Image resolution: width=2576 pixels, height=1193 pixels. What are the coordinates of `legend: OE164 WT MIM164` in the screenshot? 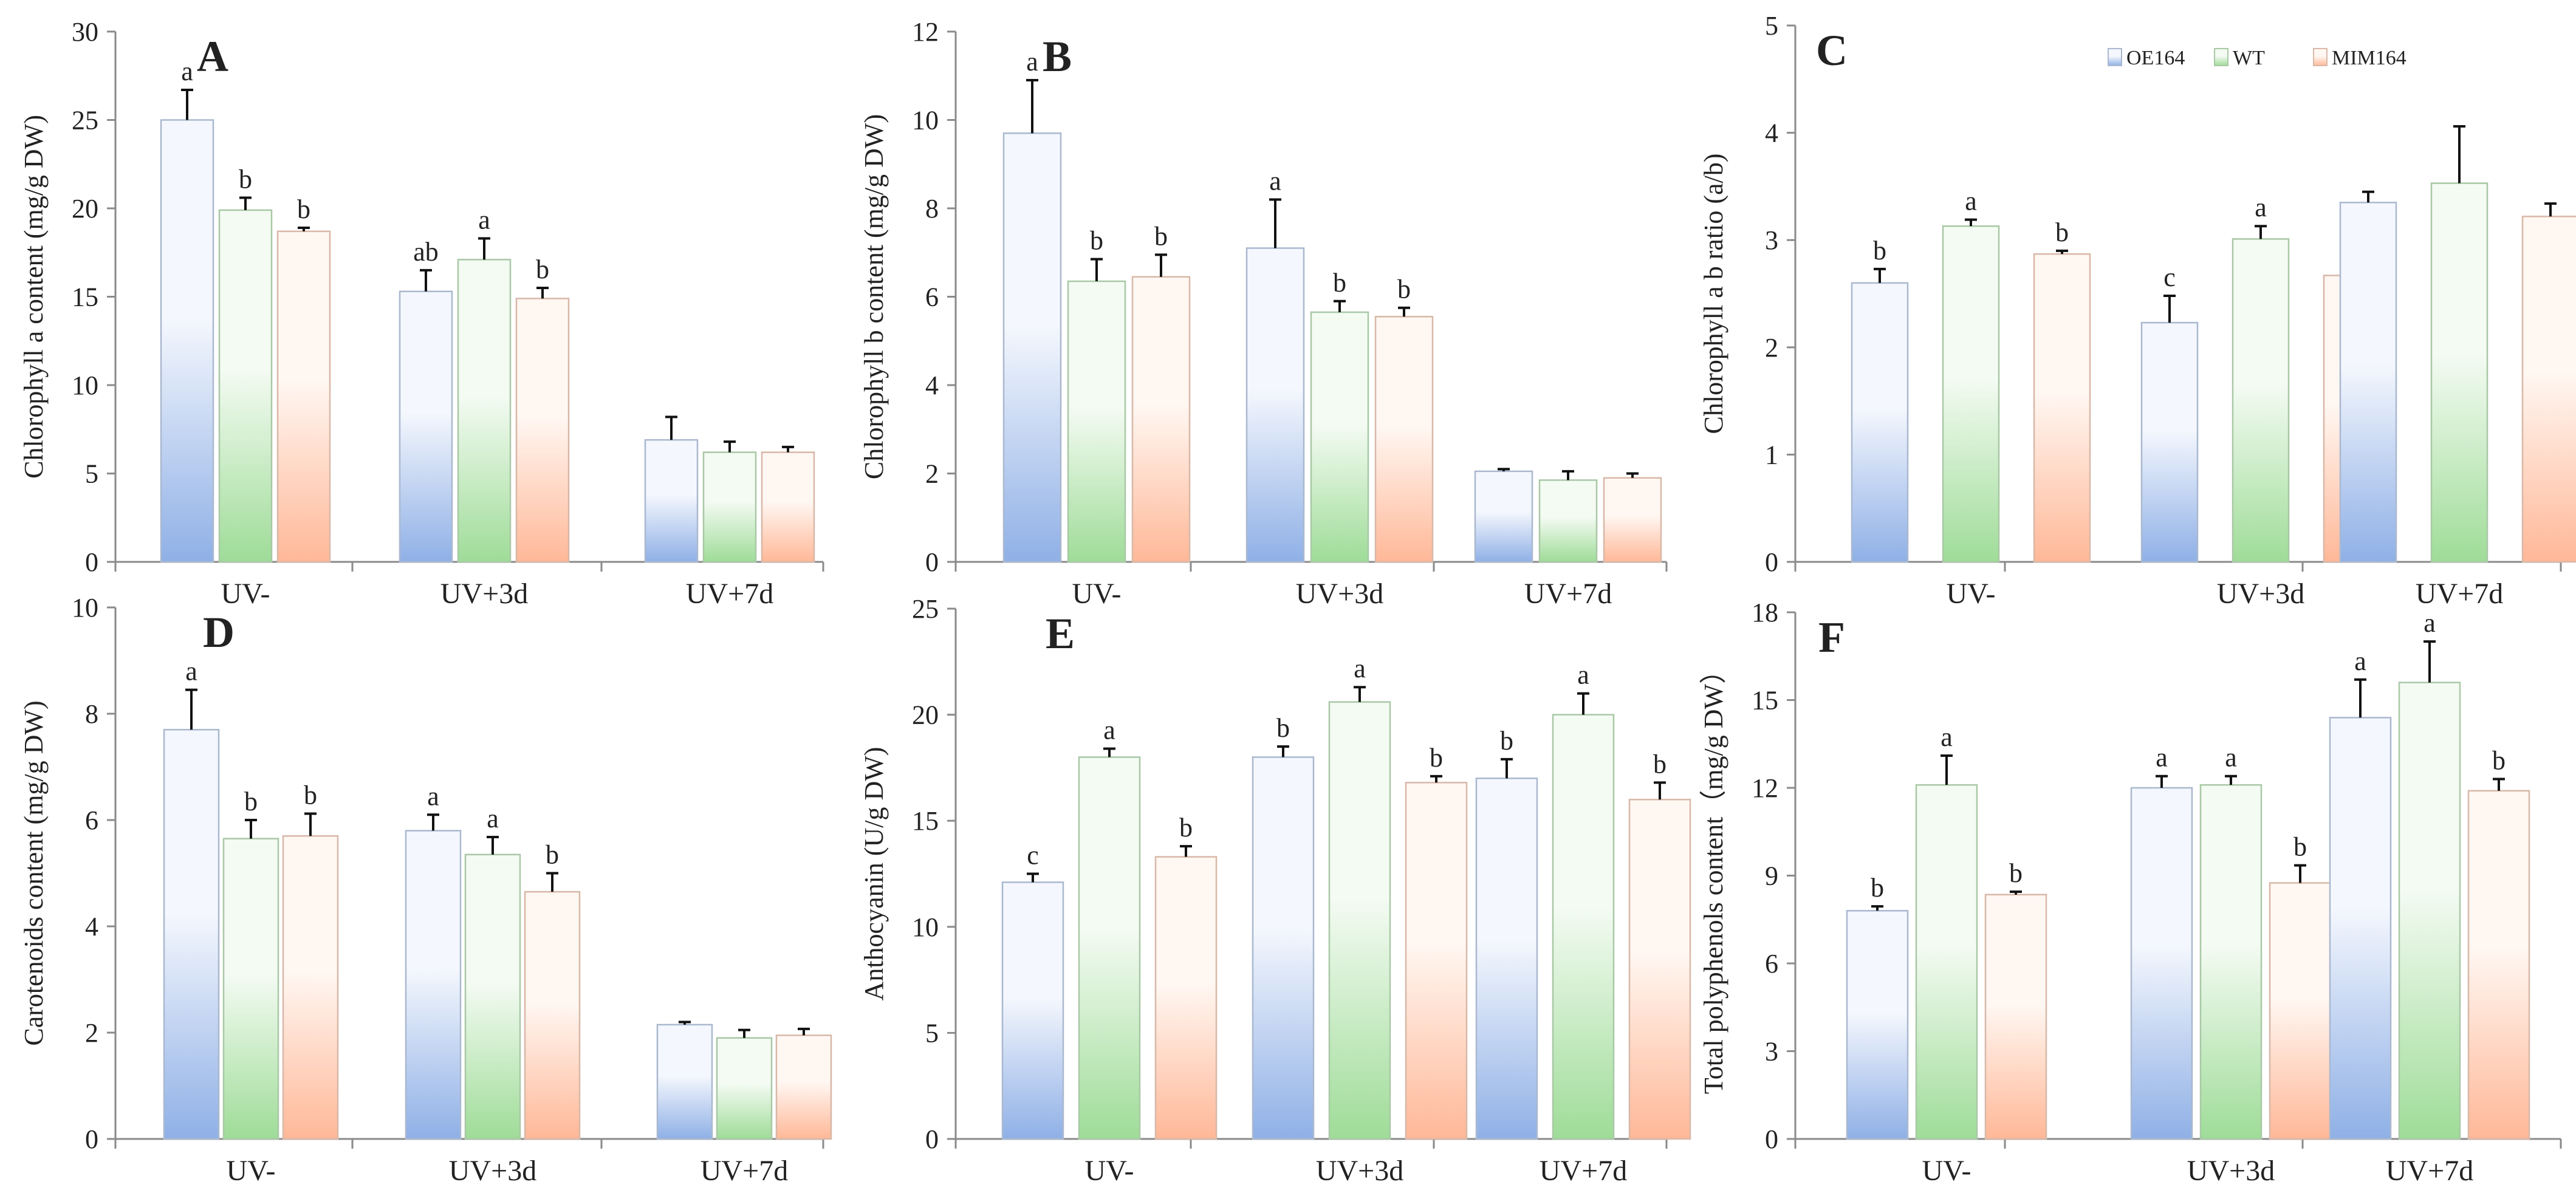 It's located at (2257, 58).